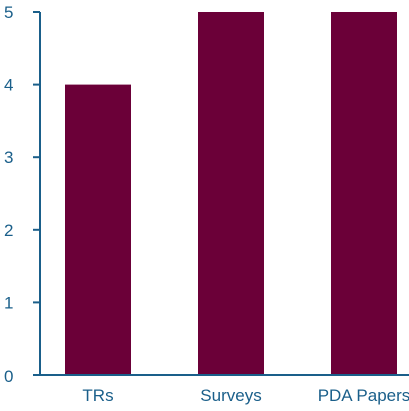  I want to click on bar-pda-papers, so click(364, 193).